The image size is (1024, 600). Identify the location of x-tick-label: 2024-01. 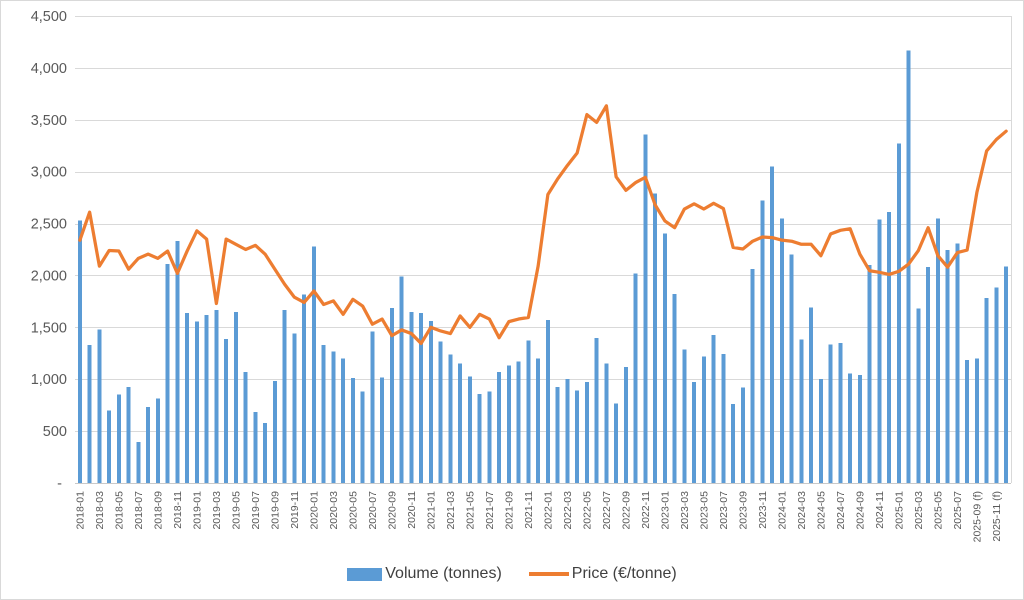
(783, 510).